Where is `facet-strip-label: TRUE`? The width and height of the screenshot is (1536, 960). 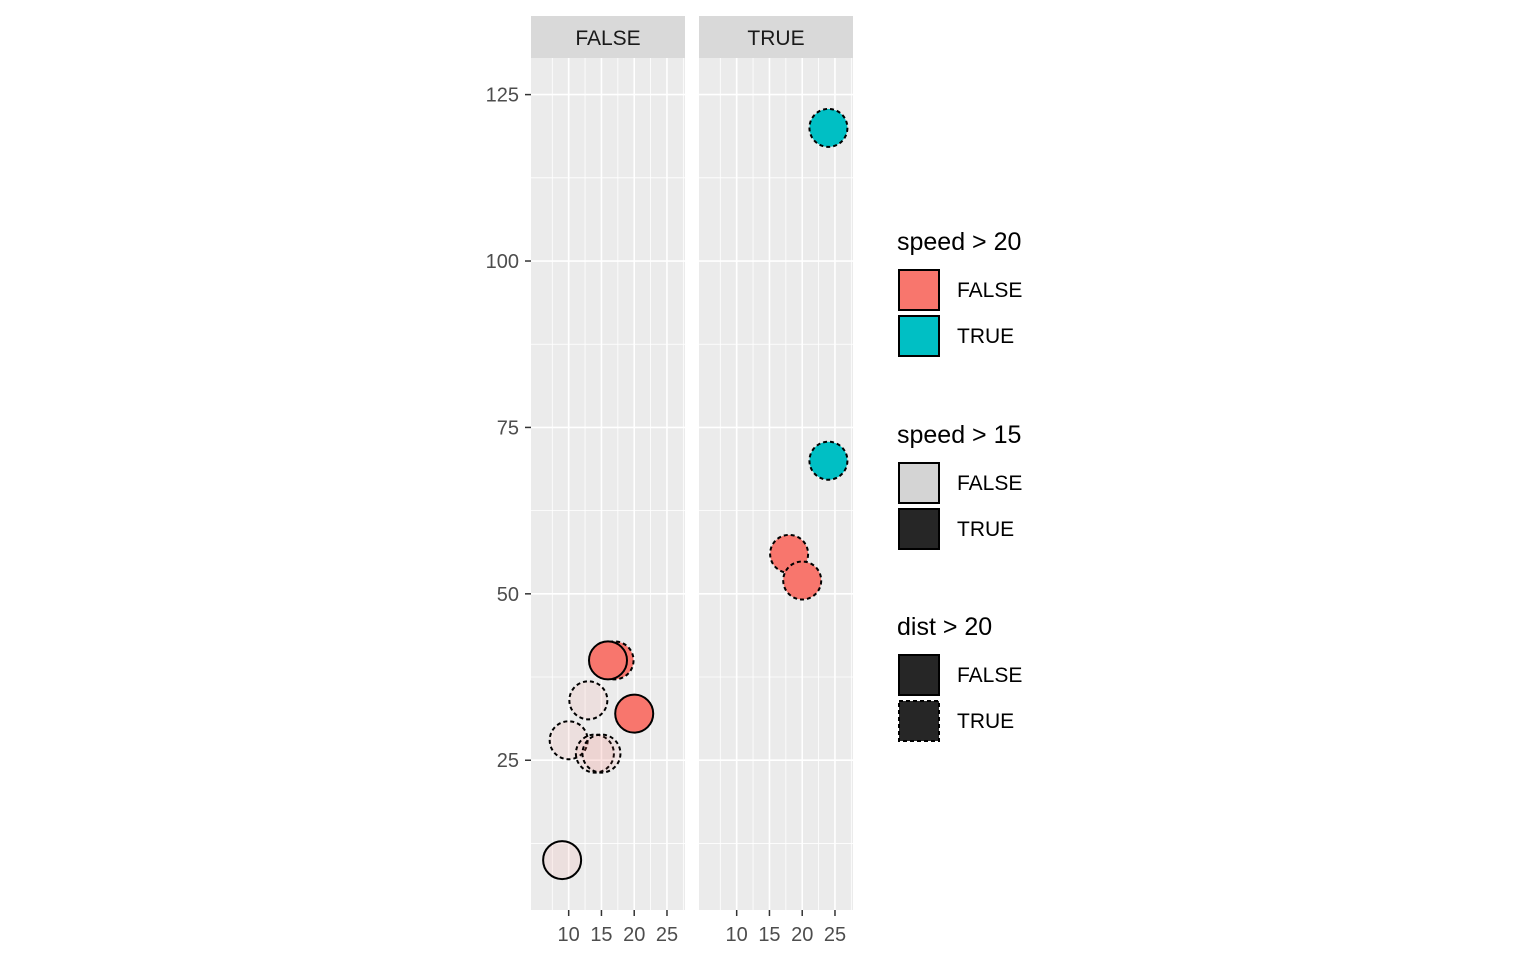
facet-strip-label: TRUE is located at coordinates (775, 38).